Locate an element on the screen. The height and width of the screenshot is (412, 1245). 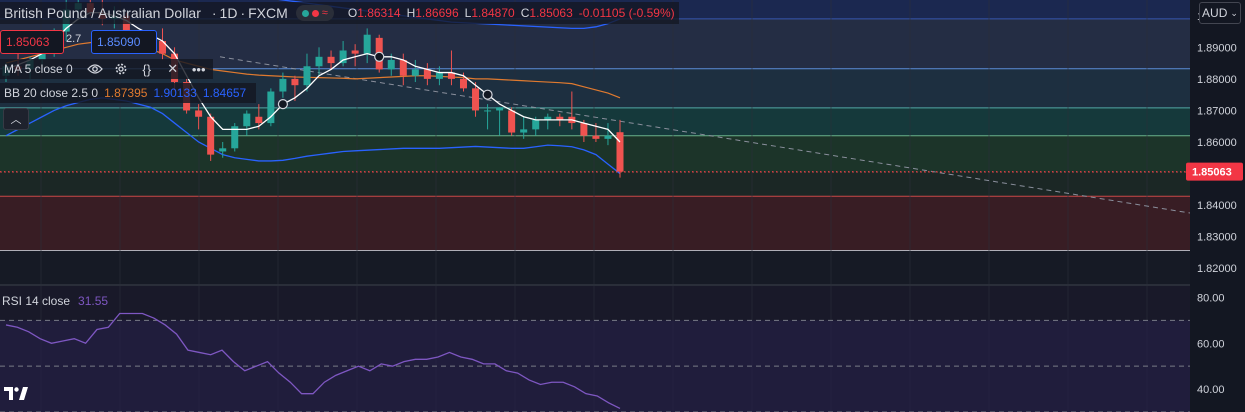
last-price-label: 1.85063 is located at coordinates (1212, 173).